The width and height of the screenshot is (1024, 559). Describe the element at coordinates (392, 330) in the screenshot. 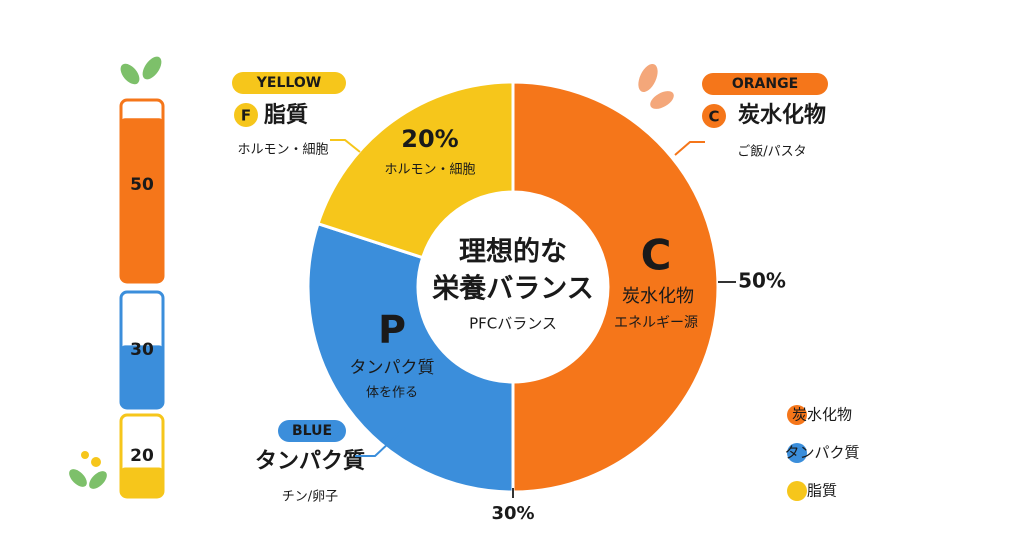

I see `slice-letter: P` at that location.